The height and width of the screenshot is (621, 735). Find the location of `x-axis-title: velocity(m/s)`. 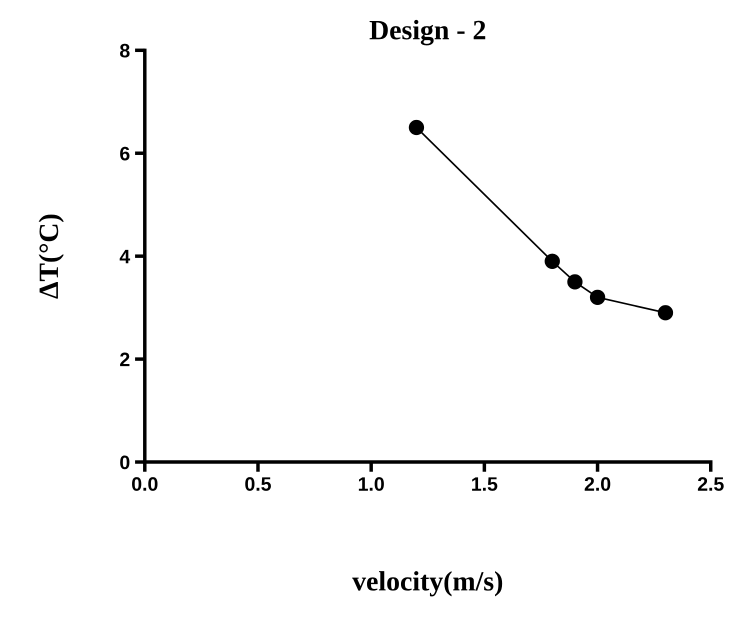

x-axis-title: velocity(m/s) is located at coordinates (427, 583).